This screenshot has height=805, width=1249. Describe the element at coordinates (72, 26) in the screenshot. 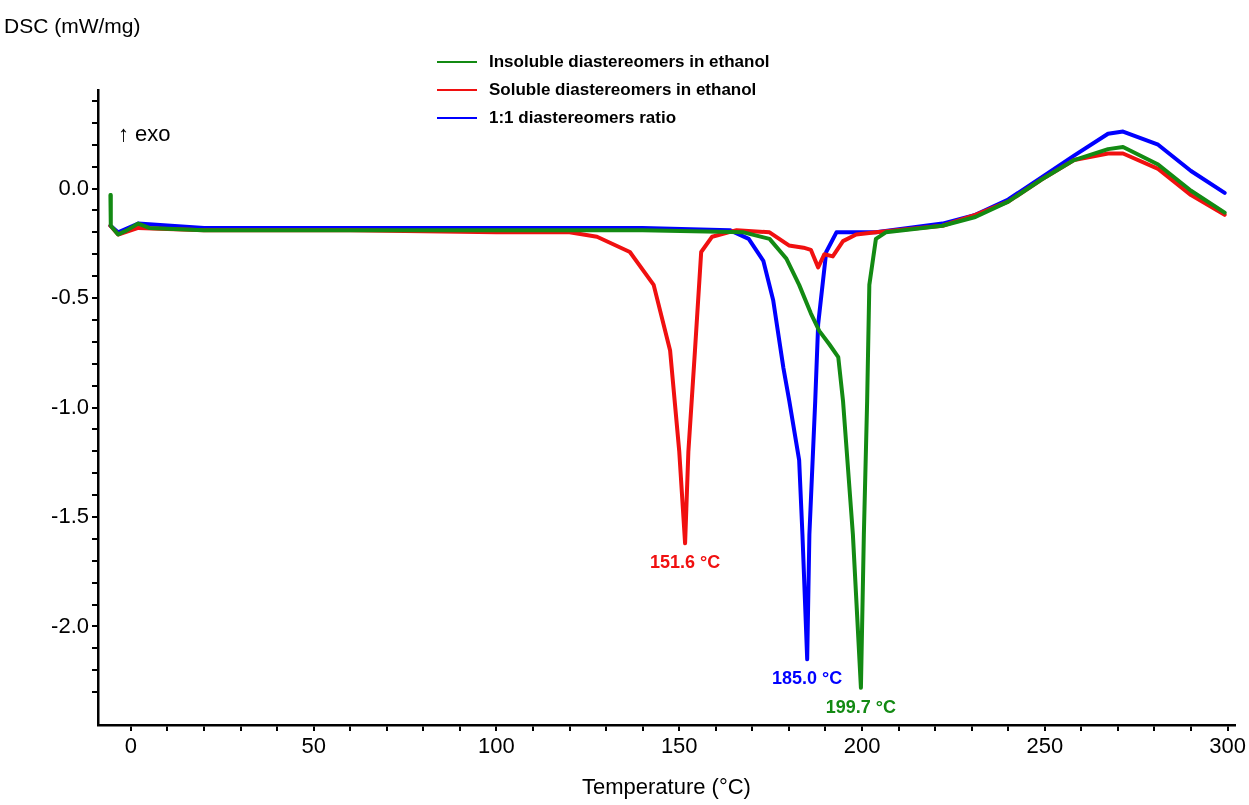

I see `y-axis-title: DSC (mW/mg)` at that location.